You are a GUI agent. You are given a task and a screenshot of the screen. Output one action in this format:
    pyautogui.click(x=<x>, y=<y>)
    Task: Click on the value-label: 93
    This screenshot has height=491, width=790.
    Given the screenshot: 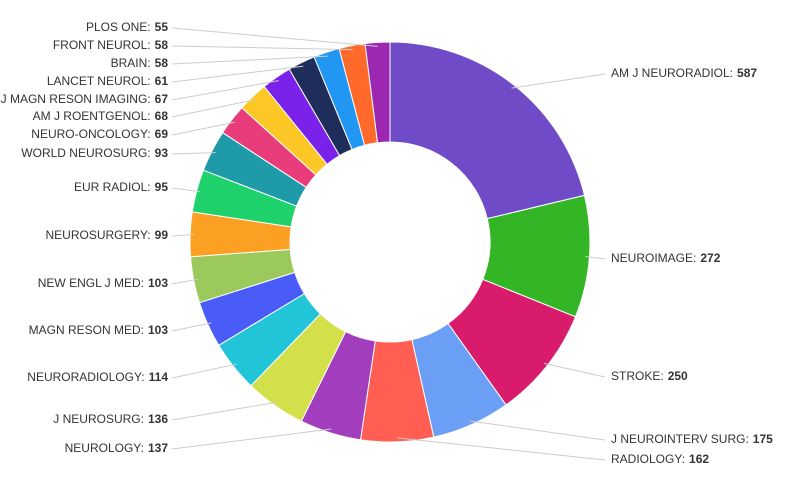 What is the action you would take?
    pyautogui.click(x=162, y=153)
    